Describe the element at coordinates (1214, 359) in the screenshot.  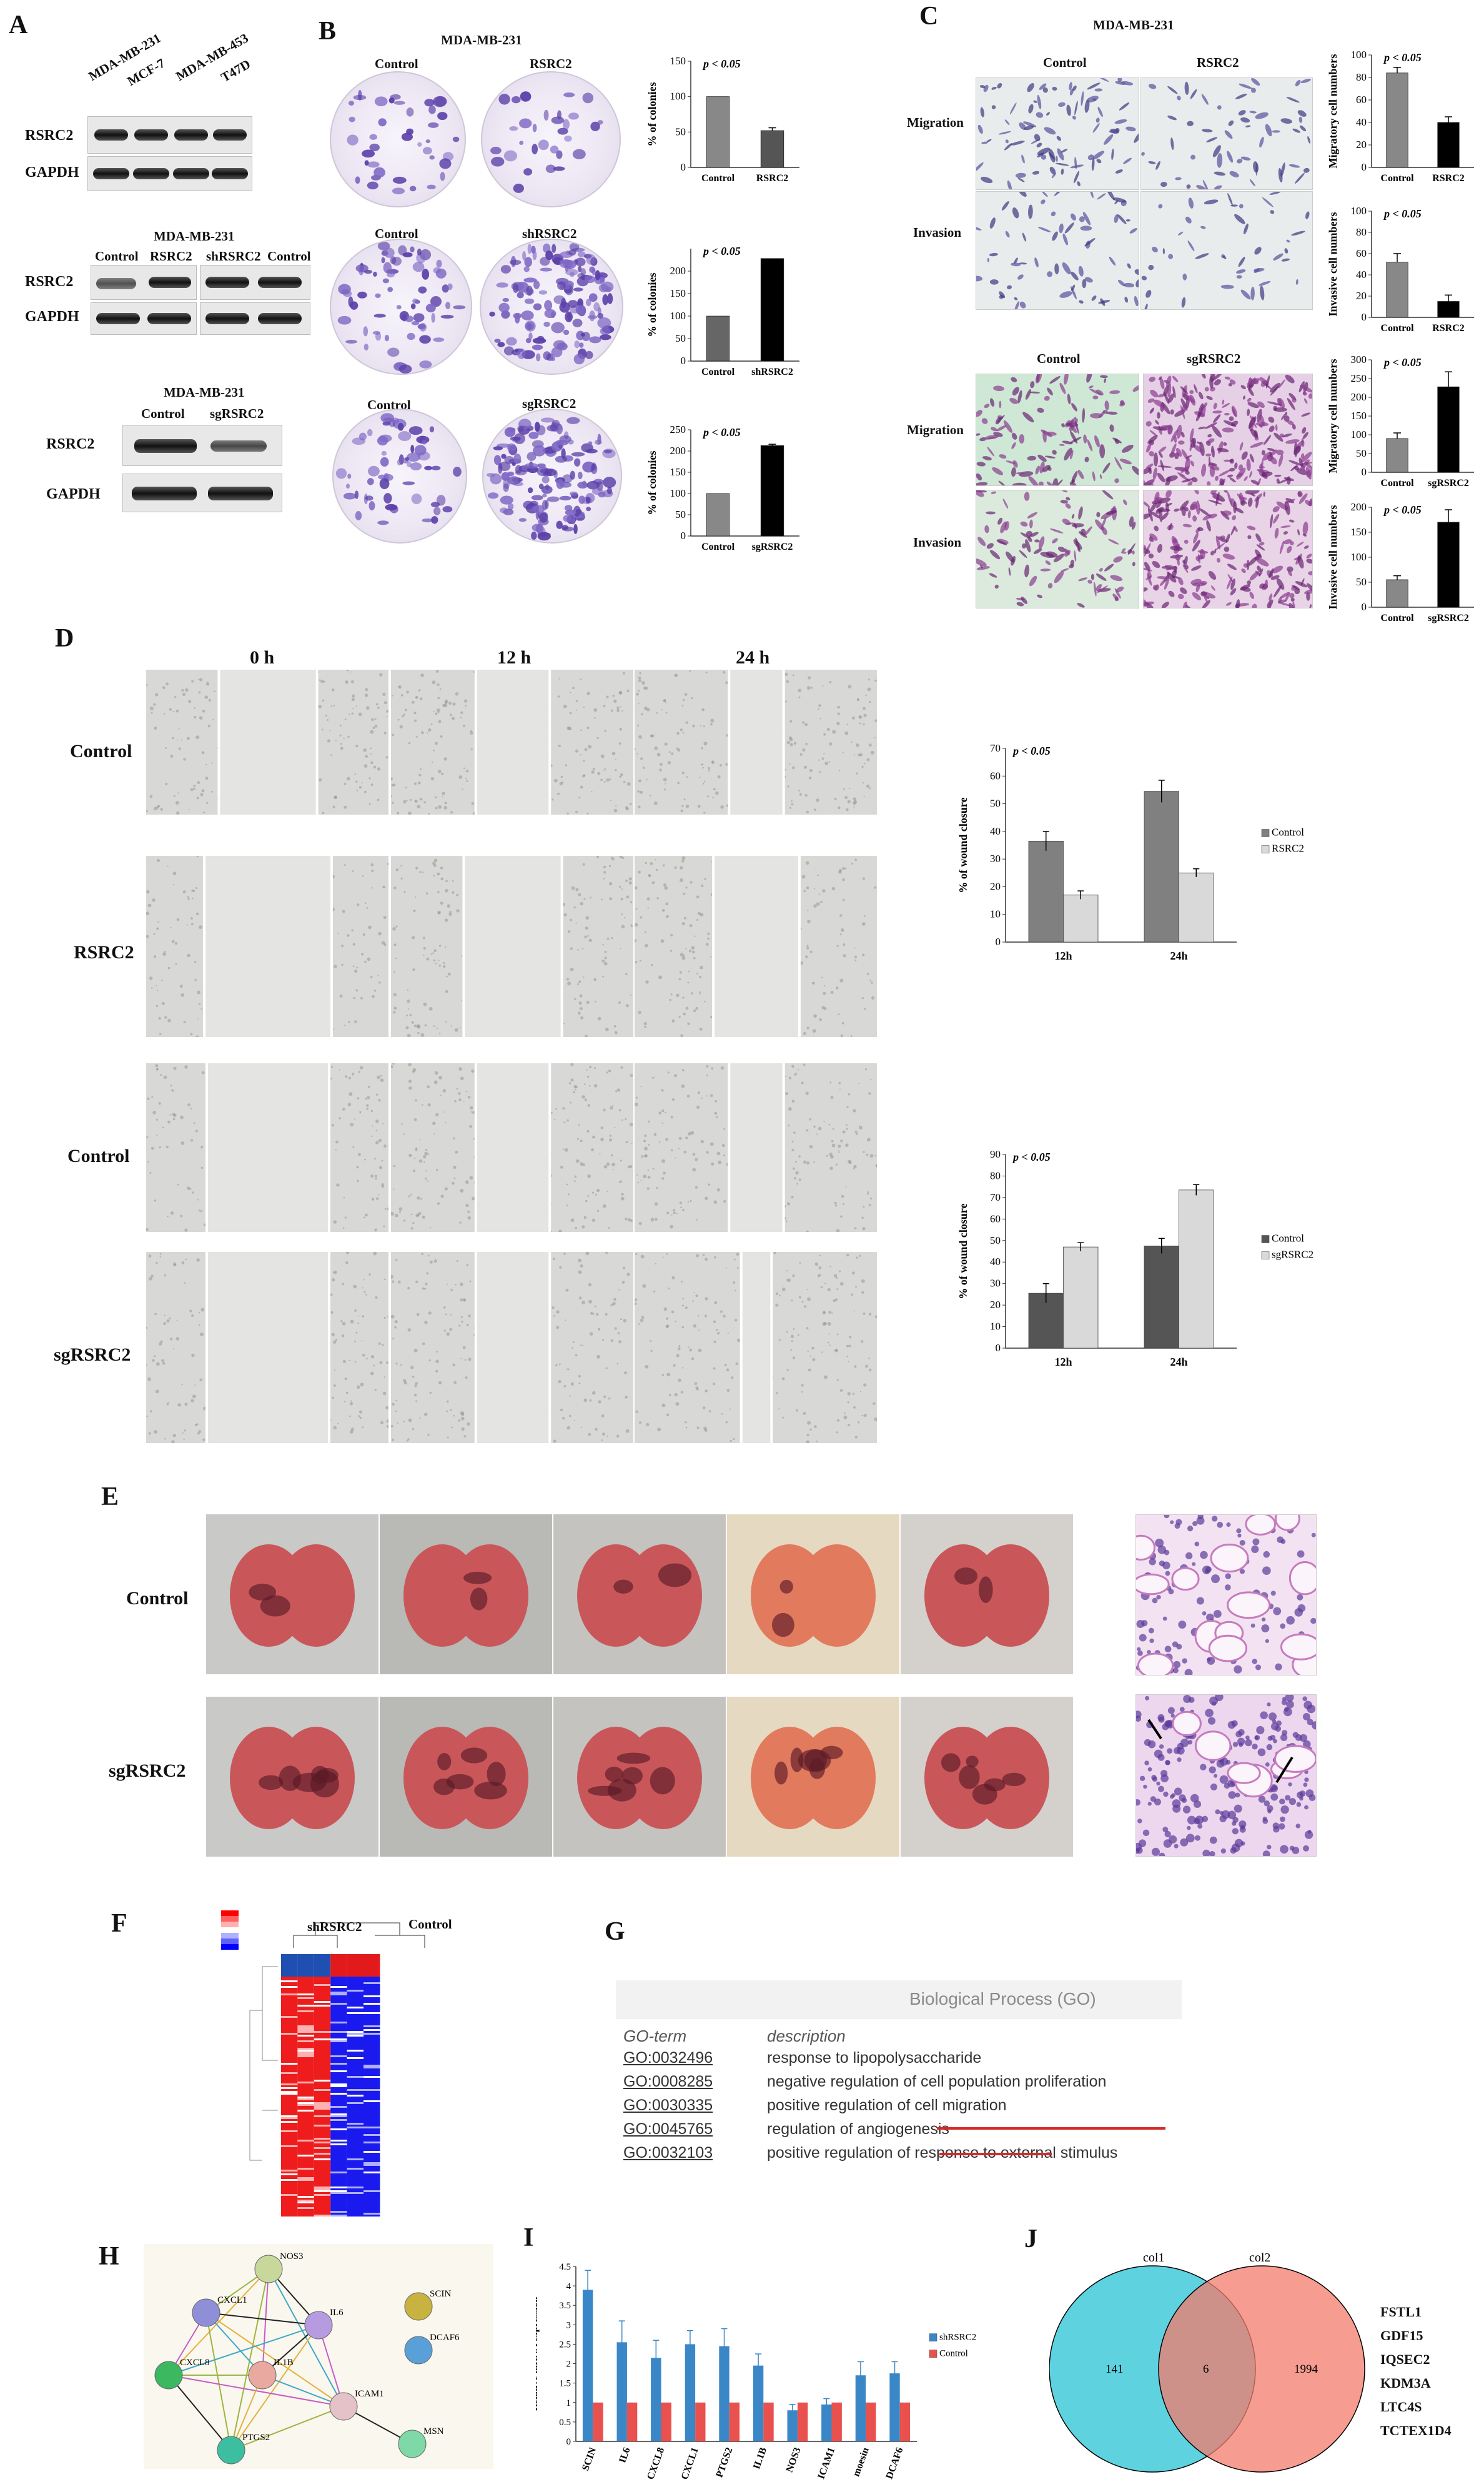
I see `c-col-label: sgRSRC2` at that location.